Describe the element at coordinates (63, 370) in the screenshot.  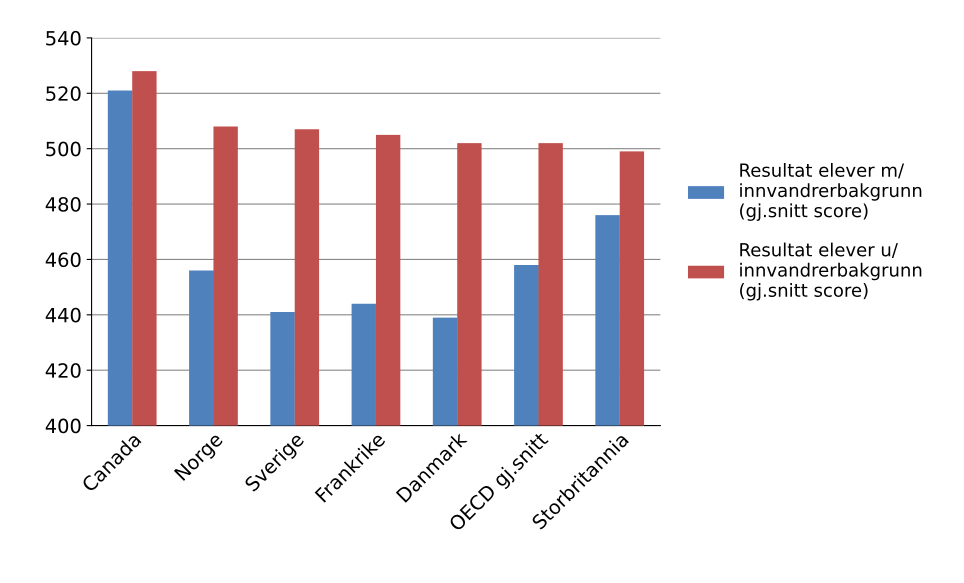
I see `y-tick-label: 420` at that location.